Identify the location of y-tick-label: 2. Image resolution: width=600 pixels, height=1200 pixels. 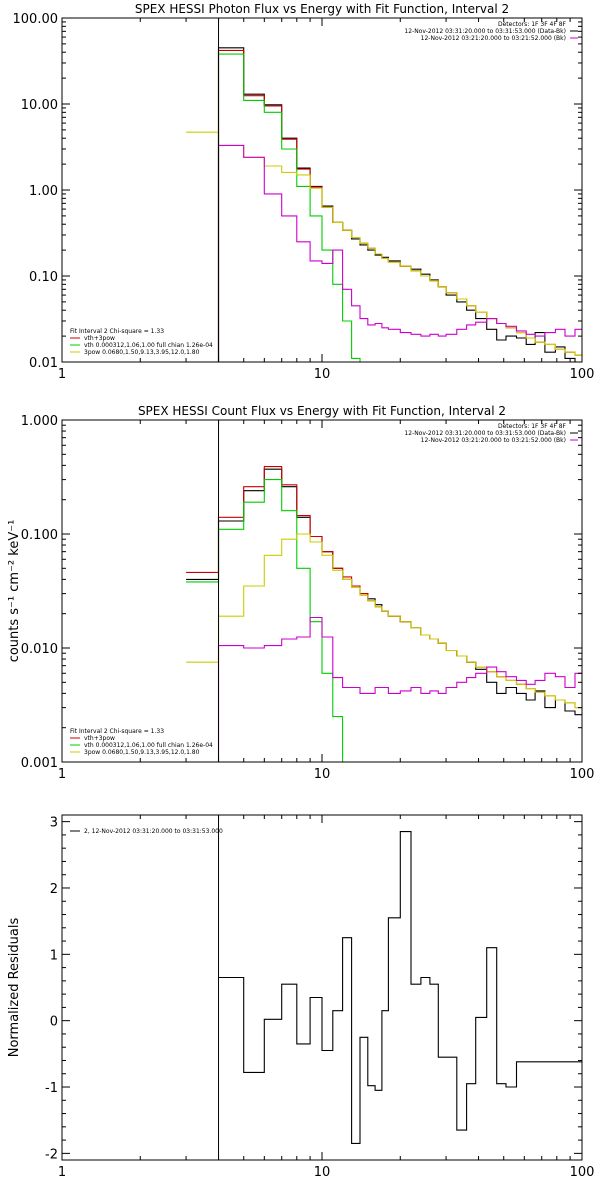
(54, 889).